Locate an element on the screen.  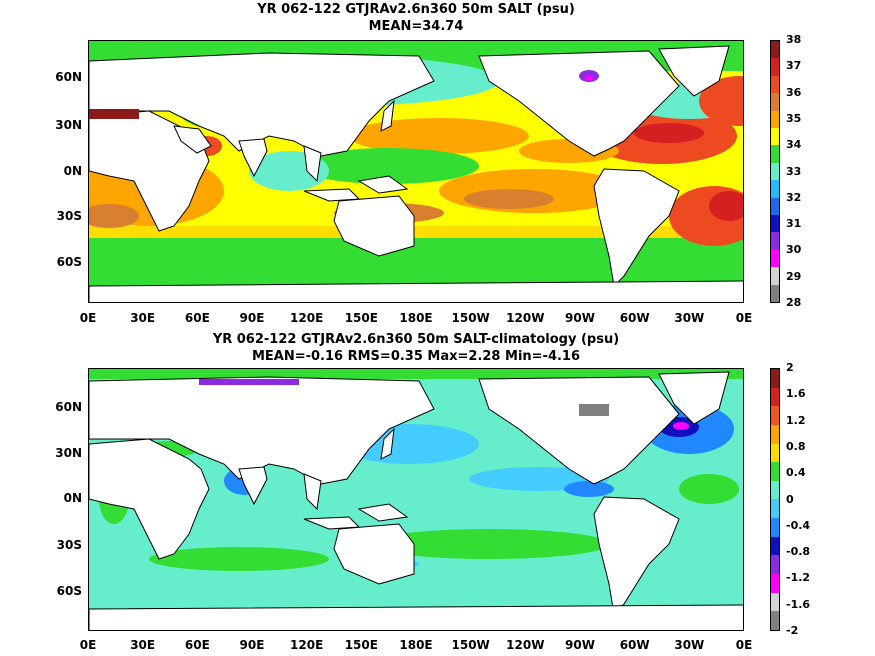
bottom-lon-label: 30E is located at coordinates (143, 645).